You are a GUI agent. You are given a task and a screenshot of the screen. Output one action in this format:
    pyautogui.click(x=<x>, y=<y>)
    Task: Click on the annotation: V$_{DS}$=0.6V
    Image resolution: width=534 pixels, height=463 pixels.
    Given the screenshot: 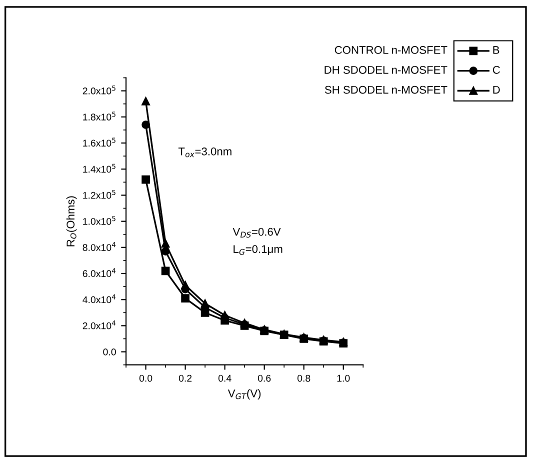 What is the action you would take?
    pyautogui.click(x=256, y=233)
    